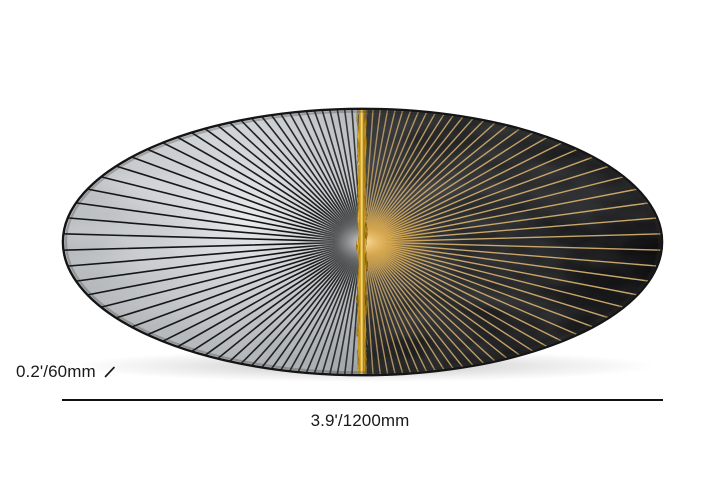 This screenshot has width=720, height=504. What do you see at coordinates (110, 373) in the screenshot?
I see `diagonal-leader-tick-icon` at bounding box center [110, 373].